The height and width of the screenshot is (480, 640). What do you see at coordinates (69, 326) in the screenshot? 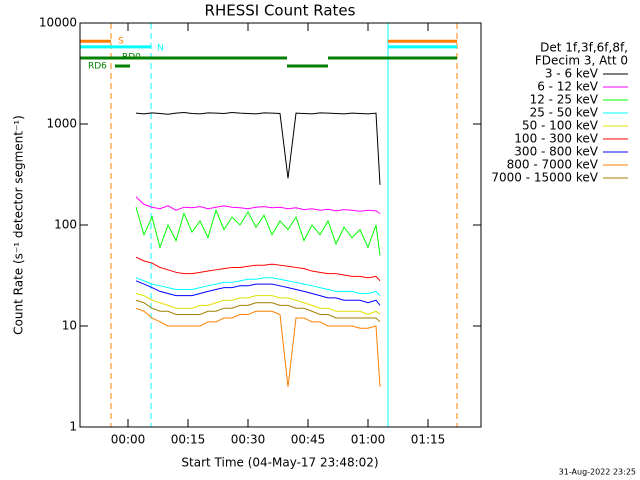
I see `y-tick-label: 10` at bounding box center [69, 326].